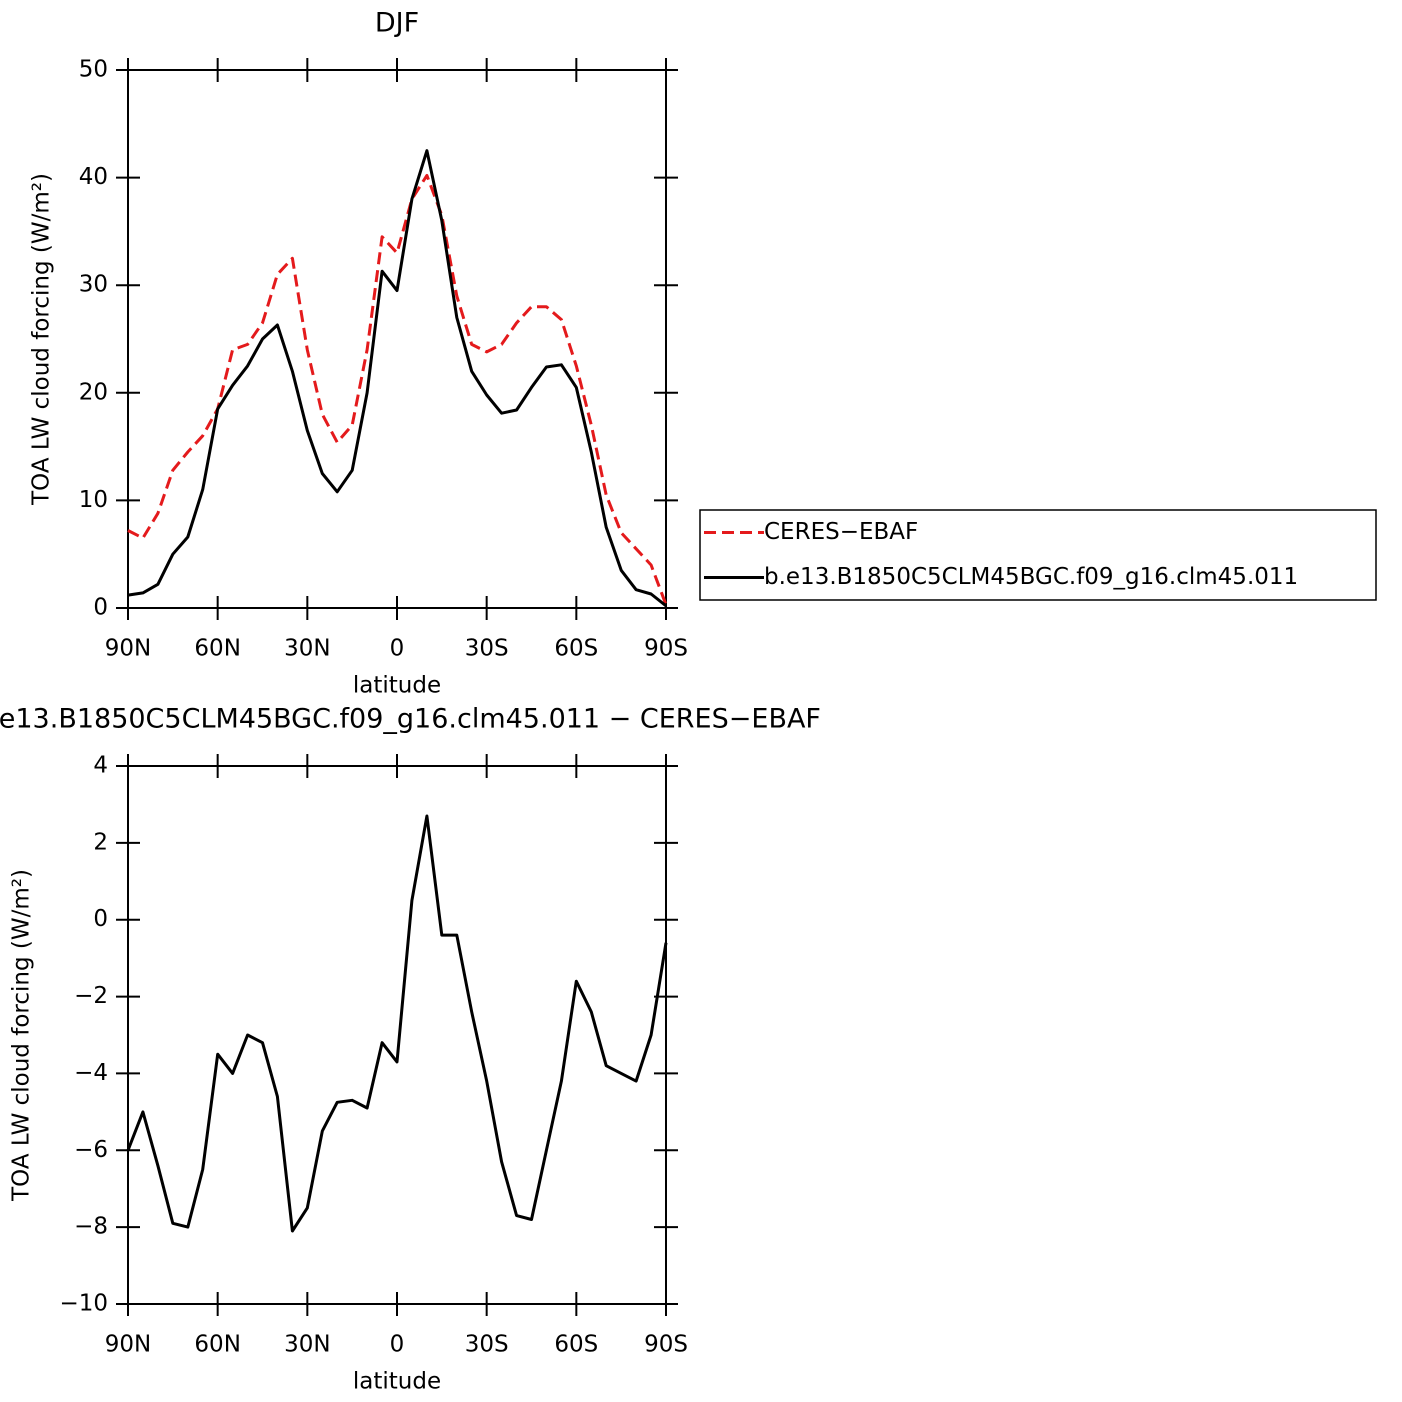 This screenshot has height=1402, width=1402. I want to click on y-tick-label: 30, so click(93, 285).